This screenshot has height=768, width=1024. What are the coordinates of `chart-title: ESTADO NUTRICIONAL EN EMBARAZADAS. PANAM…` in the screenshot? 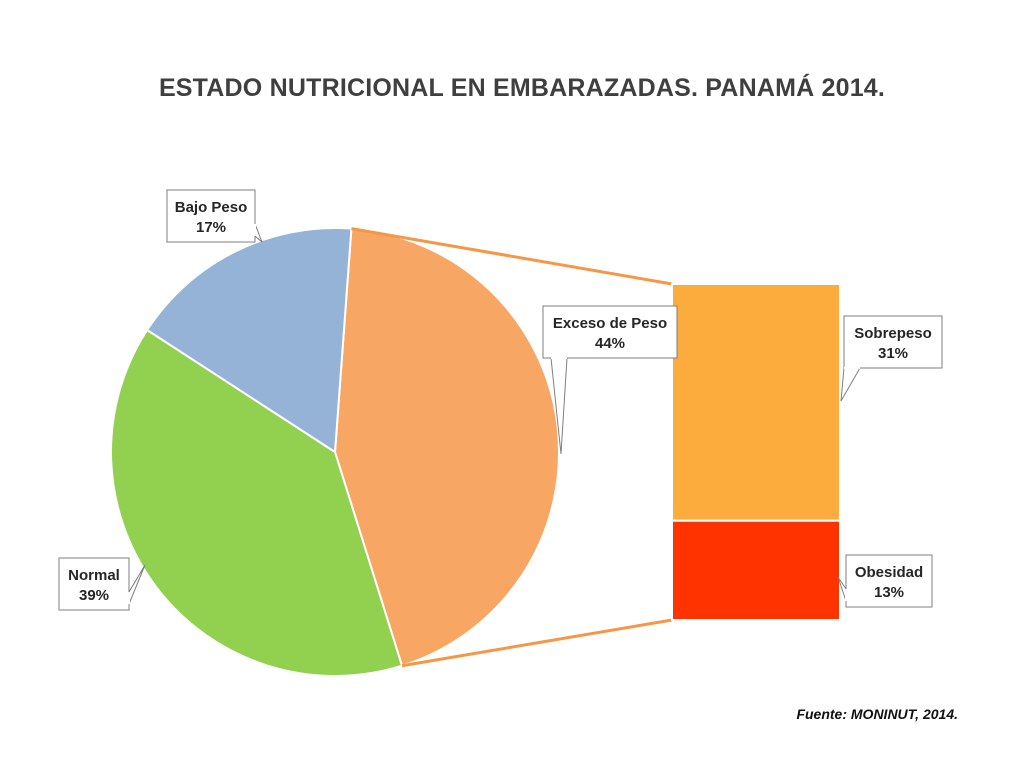 It's located at (522, 88).